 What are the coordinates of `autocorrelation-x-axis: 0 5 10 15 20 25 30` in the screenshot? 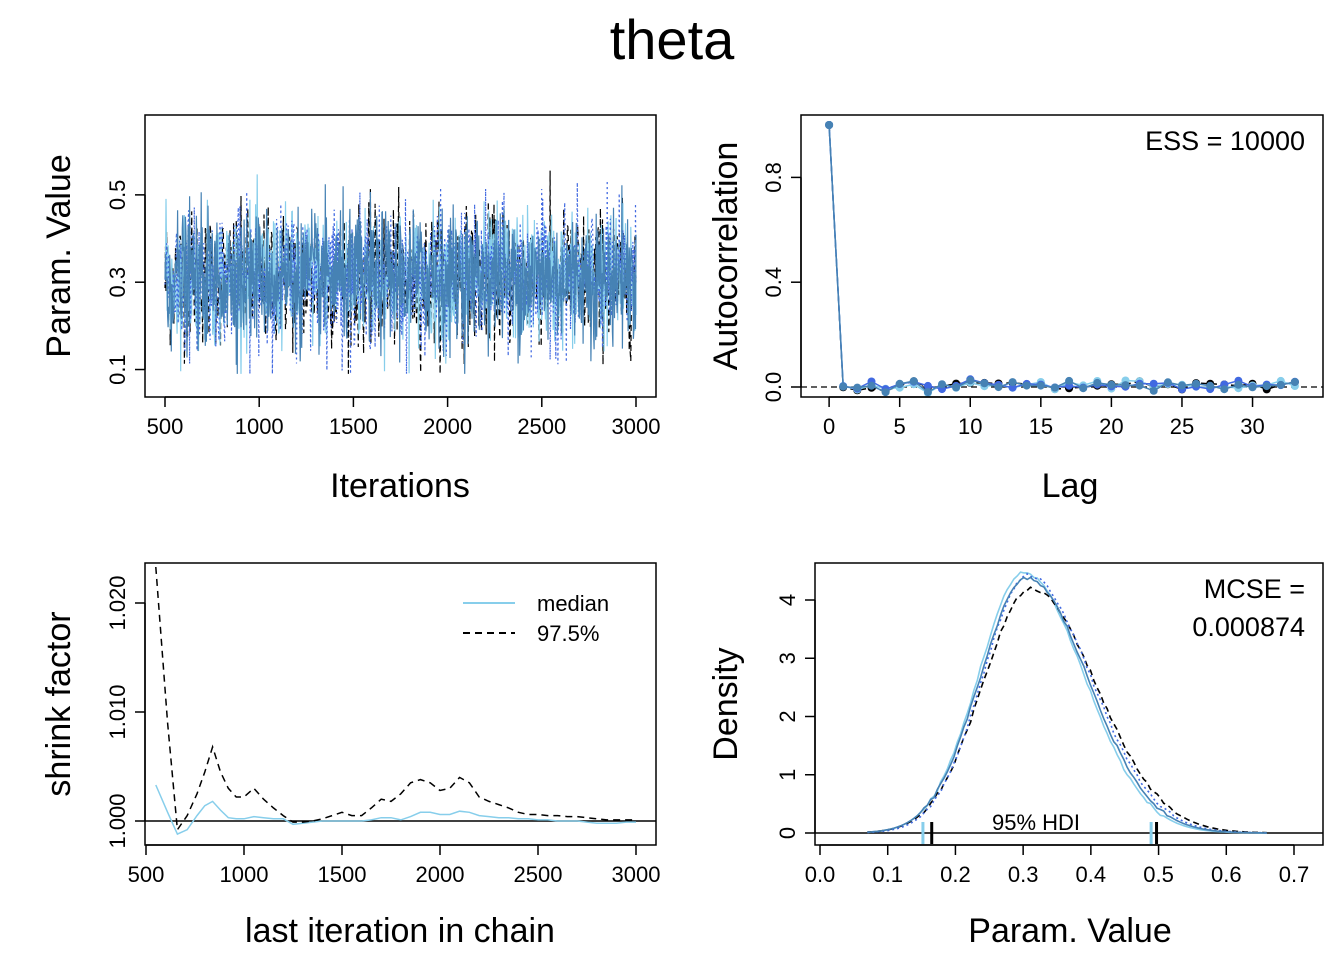 It's located at (1044, 417).